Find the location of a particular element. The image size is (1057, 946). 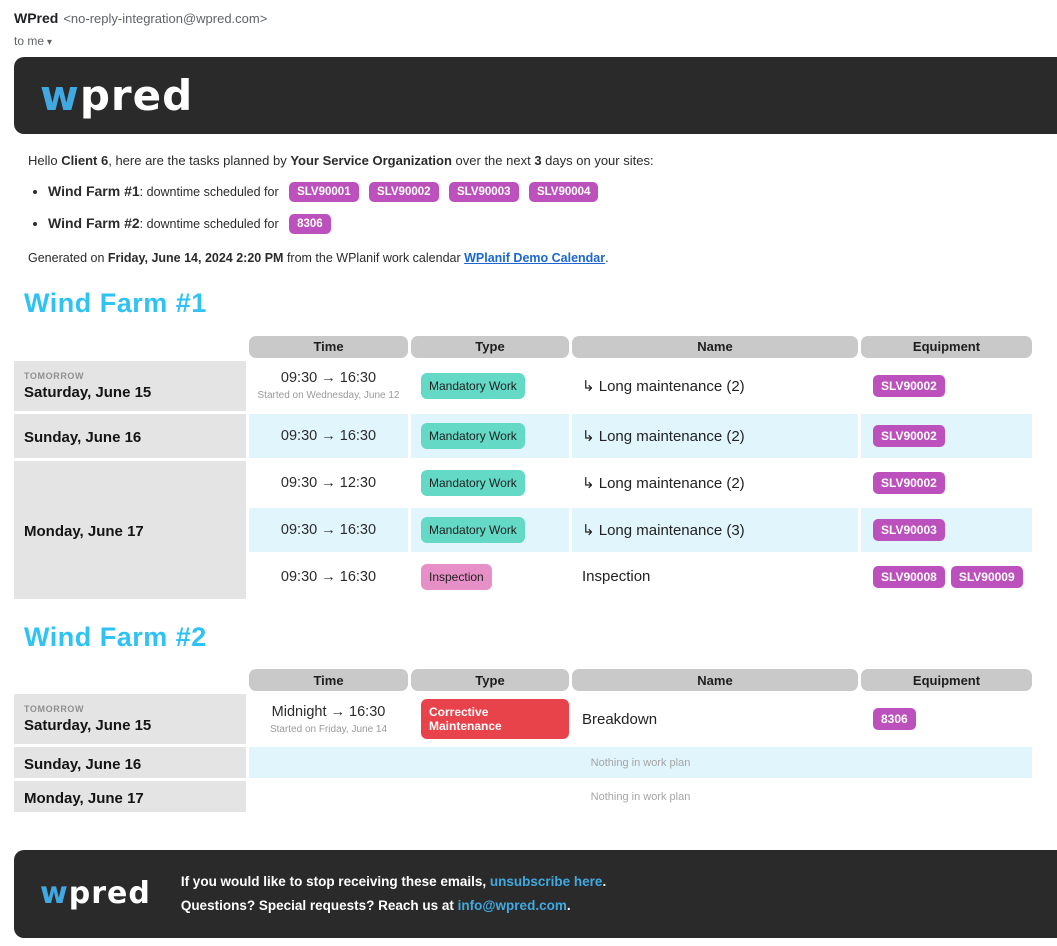

date-cell-saturday: TOMORROW Saturday, June 15 is located at coordinates (130, 719).